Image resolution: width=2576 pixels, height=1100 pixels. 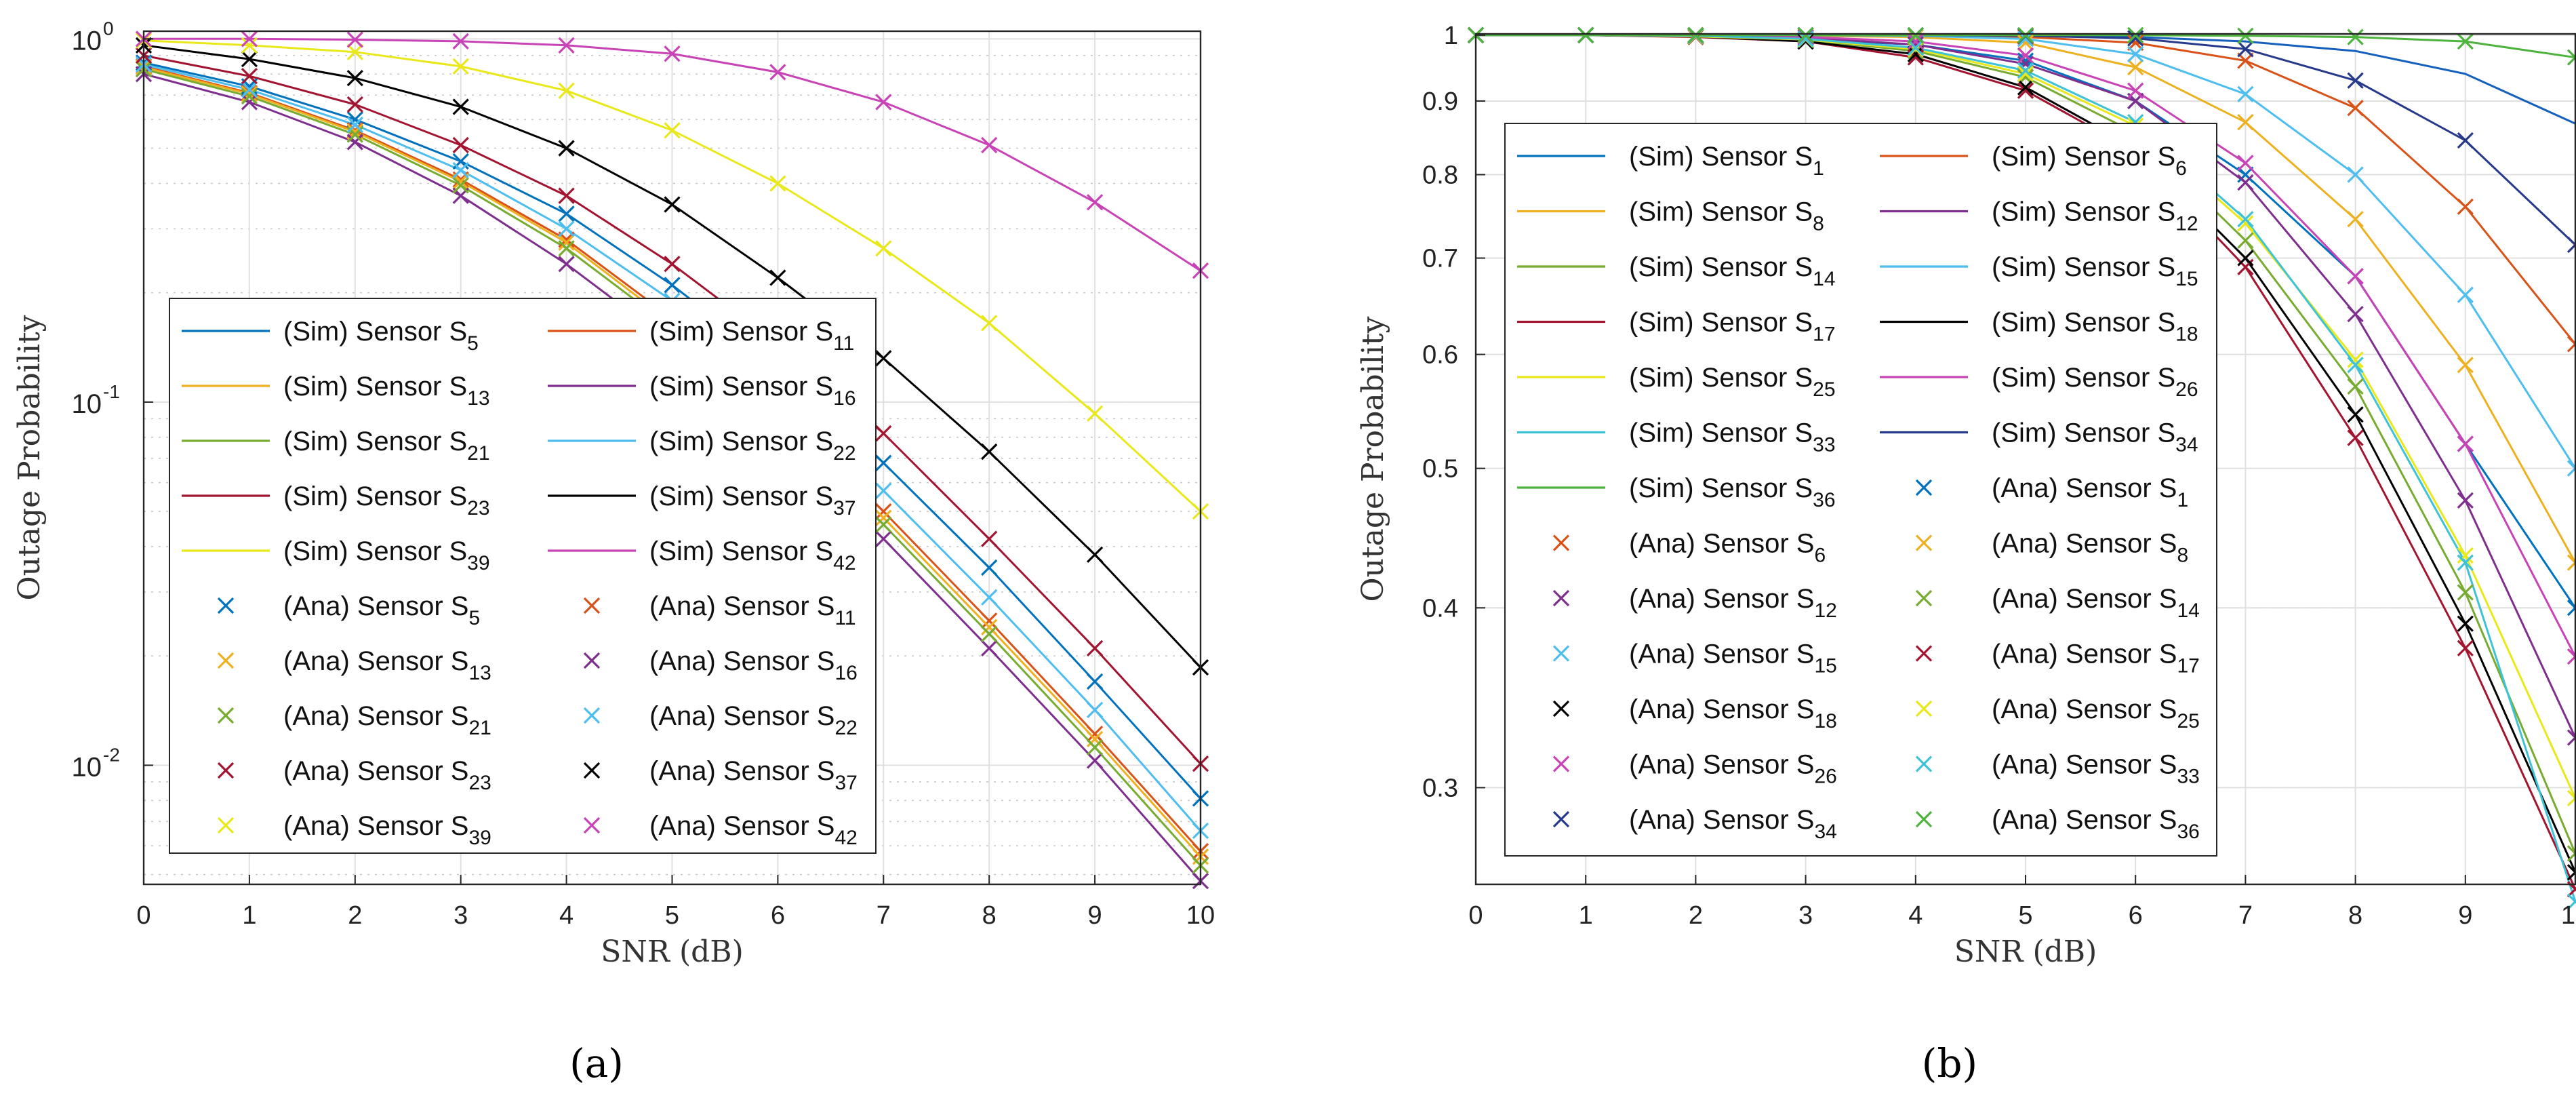 I want to click on y-tick-label: 0.3, so click(x=1440, y=788).